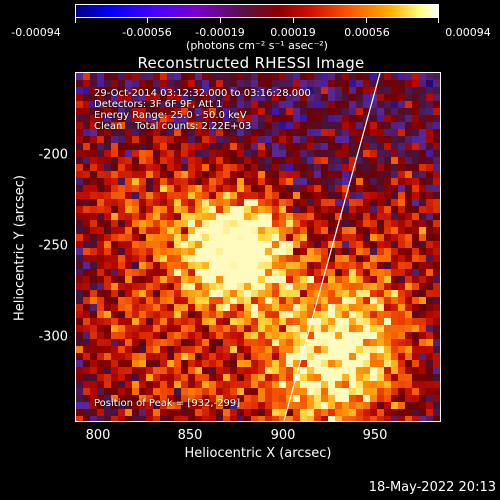 The width and height of the screenshot is (500, 500). Describe the element at coordinates (367, 32) in the screenshot. I see `colorbar-tick-label: 0.00056` at that location.